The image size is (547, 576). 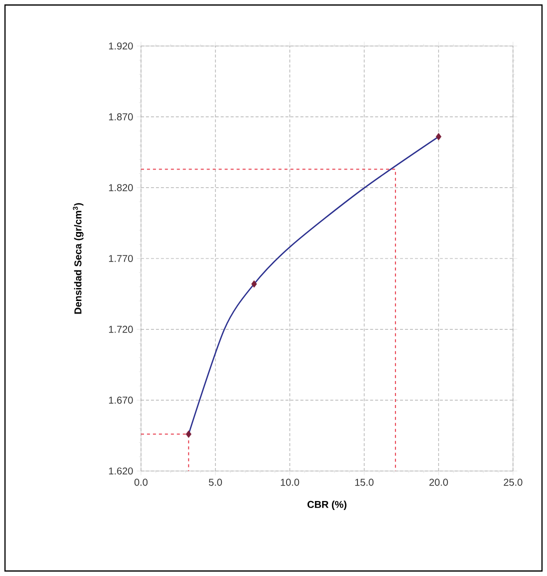 I want to click on x-tick-label: 20.0, so click(x=438, y=482).